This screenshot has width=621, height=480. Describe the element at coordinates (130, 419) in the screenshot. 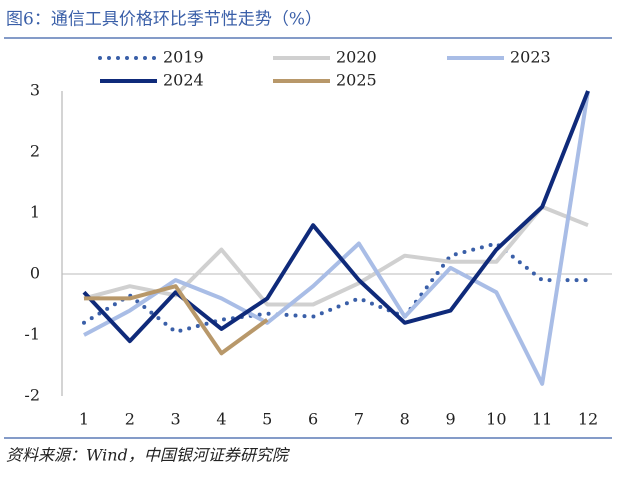

I see `x-tick-label: 2` at that location.